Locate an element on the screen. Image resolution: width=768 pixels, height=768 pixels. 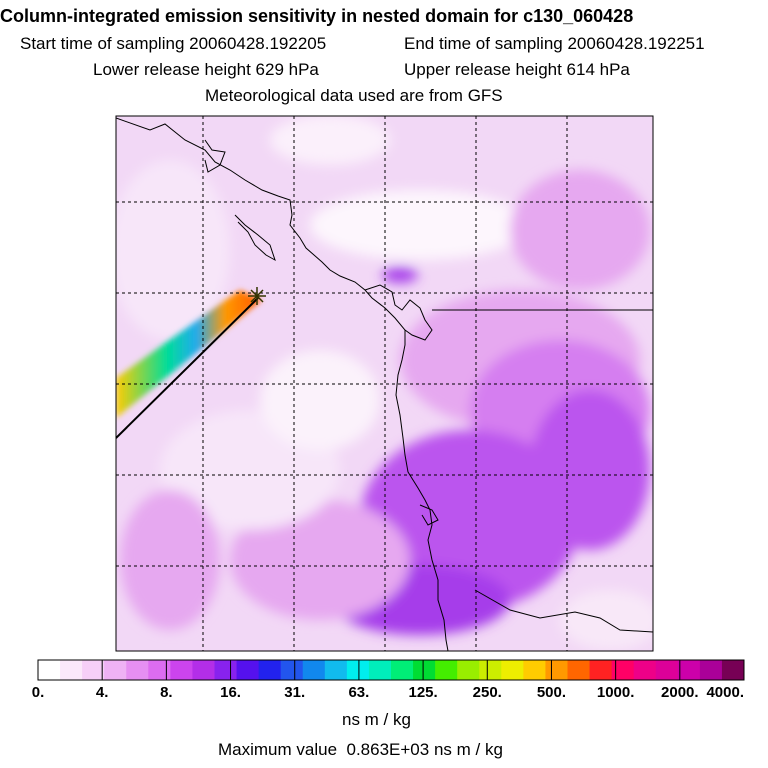
colorbar-tick-label: 16. is located at coordinates (230, 692).